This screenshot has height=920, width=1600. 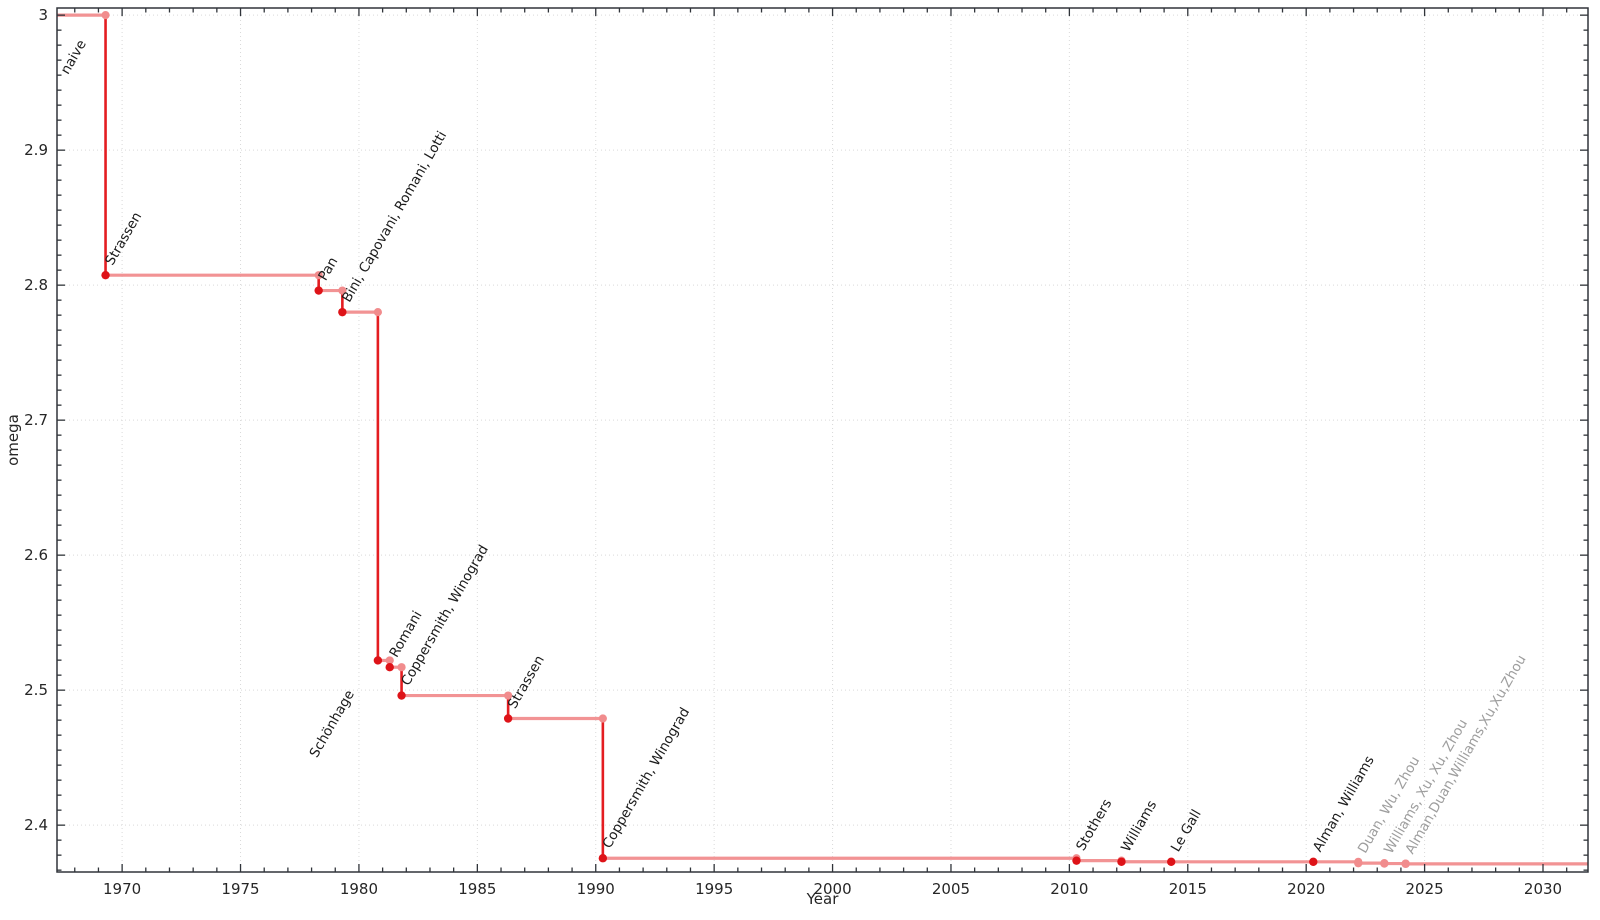 I want to click on x-tick-label: 2020, so click(x=1306, y=889).